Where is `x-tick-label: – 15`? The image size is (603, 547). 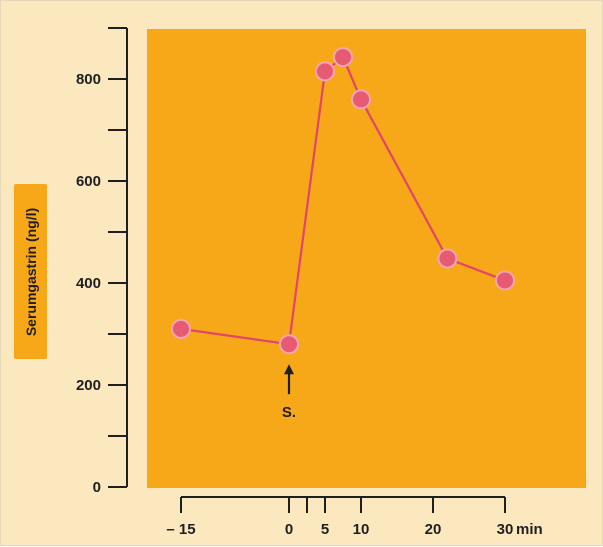
x-tick-label: – 15 is located at coordinates (180, 529).